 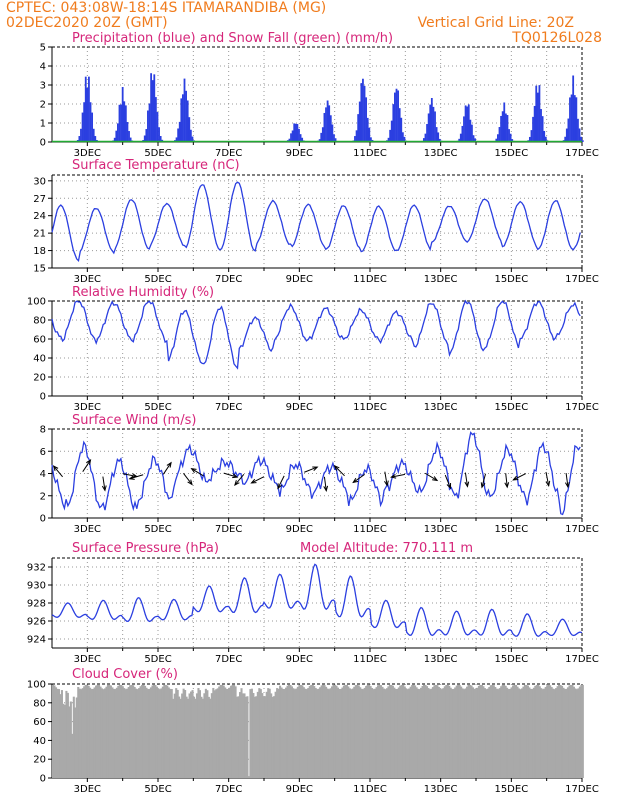 What do you see at coordinates (228, 153) in the screenshot?
I see `x-tick-label: 7DEC` at bounding box center [228, 153].